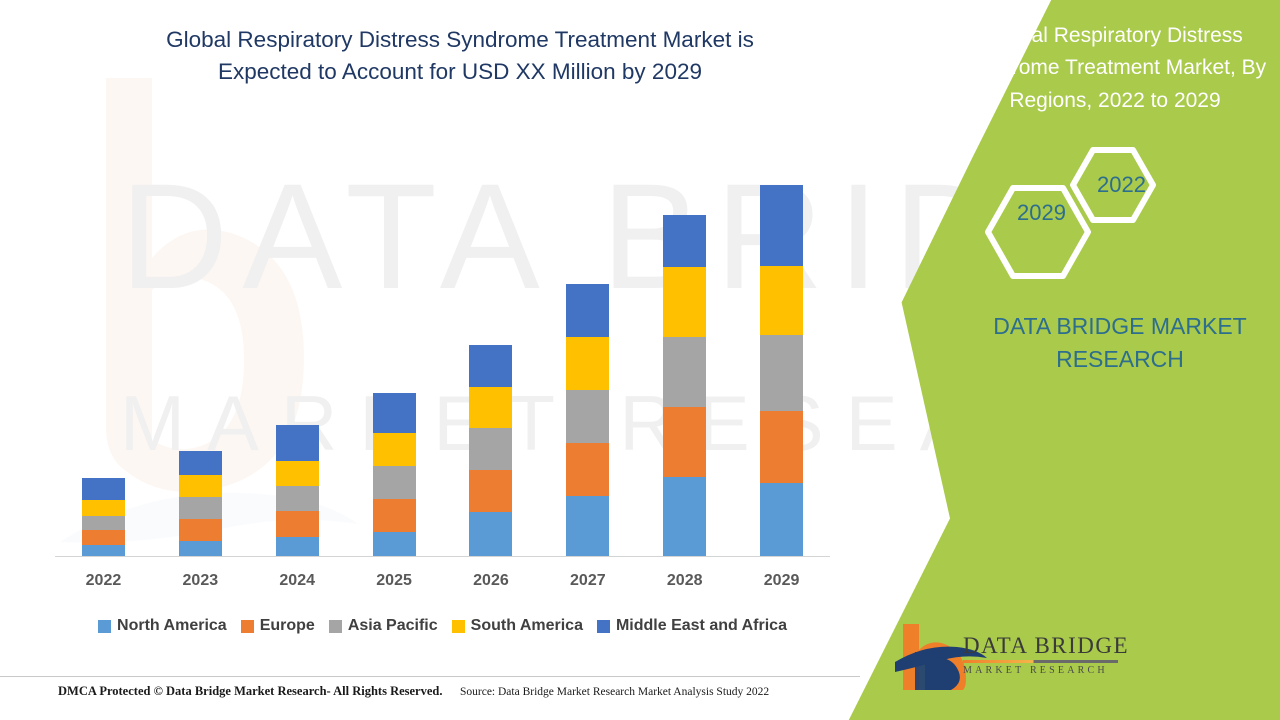 The height and width of the screenshot is (720, 1280). Describe the element at coordinates (701, 625) in the screenshot. I see `legend-label: Middle East and Africa` at that location.